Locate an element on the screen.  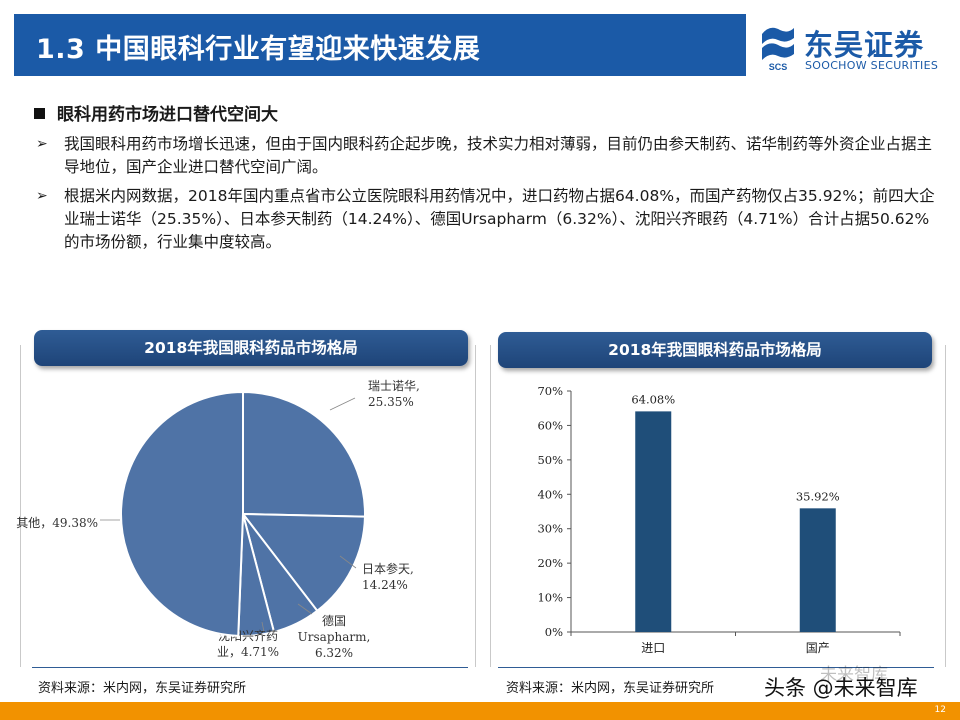
section-heading: 眼科用药市场进口替代空间大 is located at coordinates (156, 112).